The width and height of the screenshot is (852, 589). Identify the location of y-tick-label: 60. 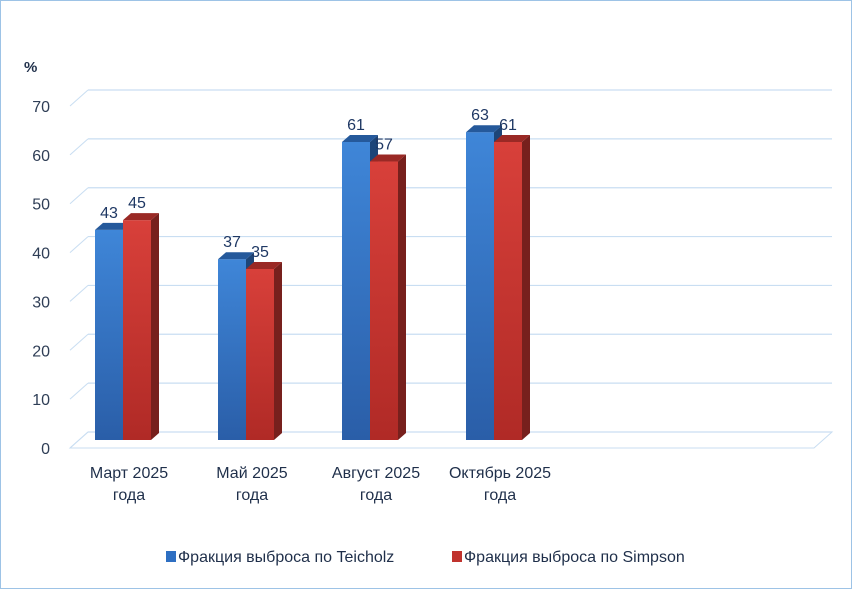
(41, 156).